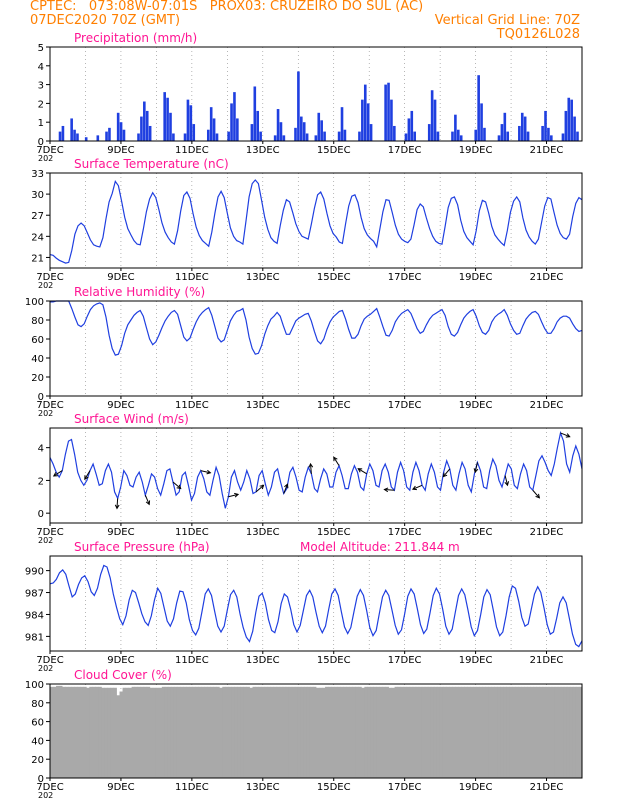 The height and width of the screenshot is (800, 618). I want to click on x-tick-label: 19DEC, so click(476, 277).